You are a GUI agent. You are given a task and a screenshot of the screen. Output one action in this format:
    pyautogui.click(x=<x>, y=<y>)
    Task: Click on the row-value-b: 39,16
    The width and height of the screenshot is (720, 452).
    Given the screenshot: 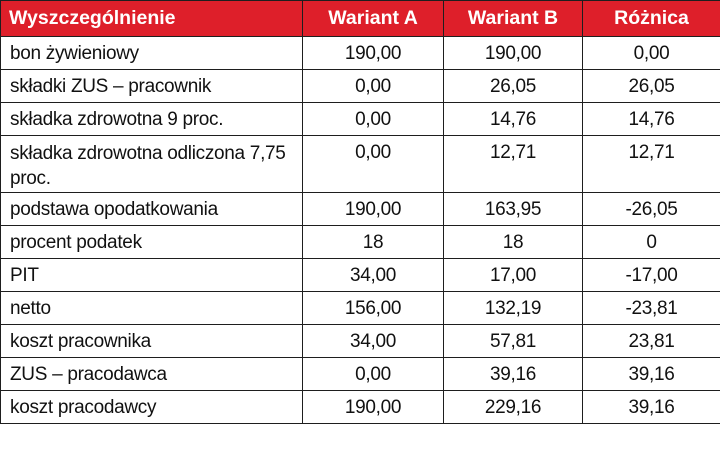 What is the action you would take?
    pyautogui.click(x=513, y=374)
    